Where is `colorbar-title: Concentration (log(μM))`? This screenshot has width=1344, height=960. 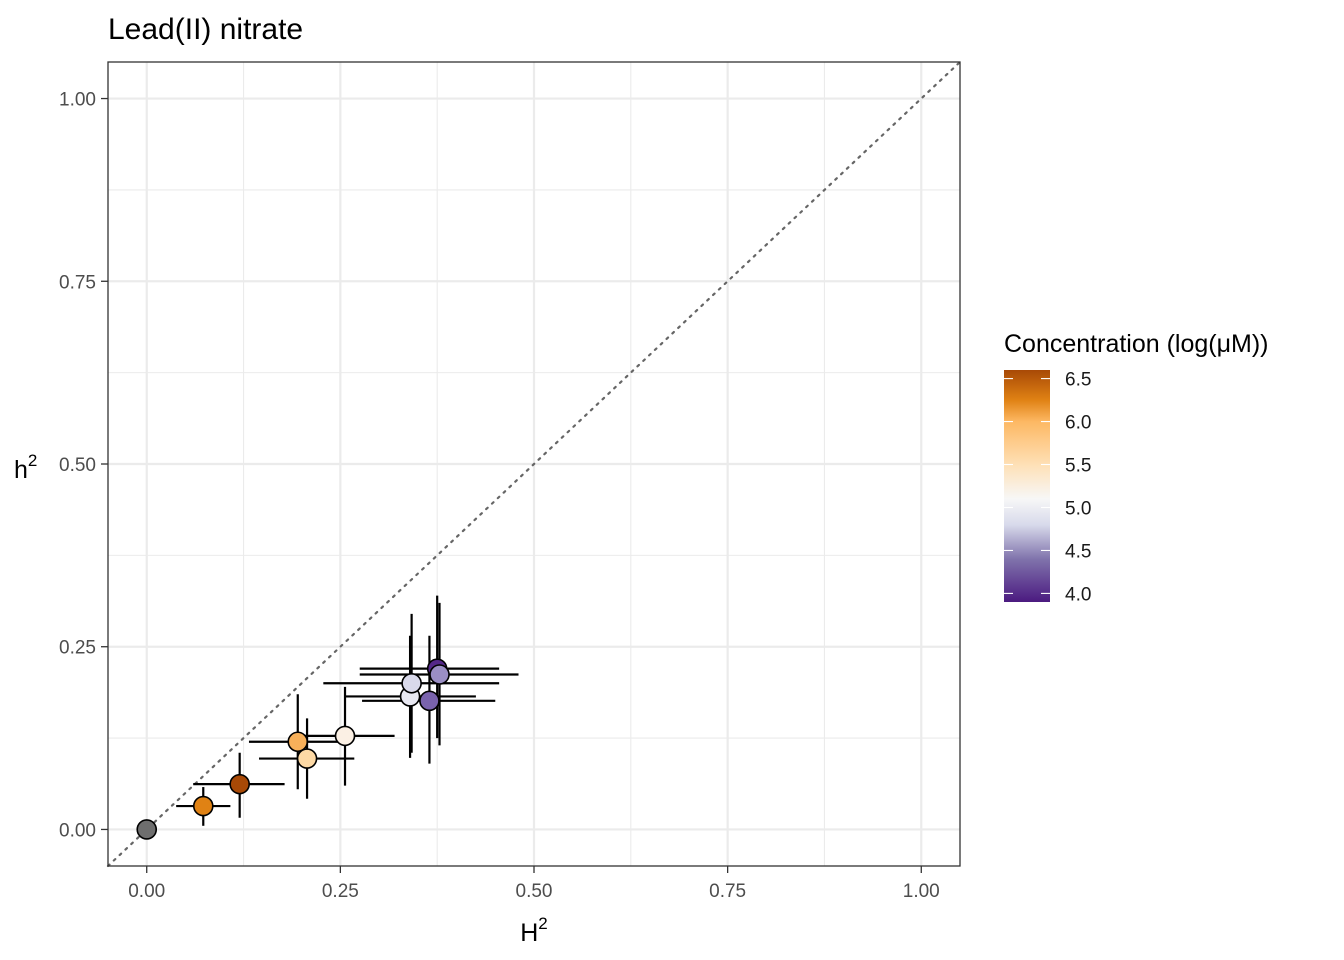
colorbar-title: Concentration (log(μM)) is located at coordinates (1136, 344).